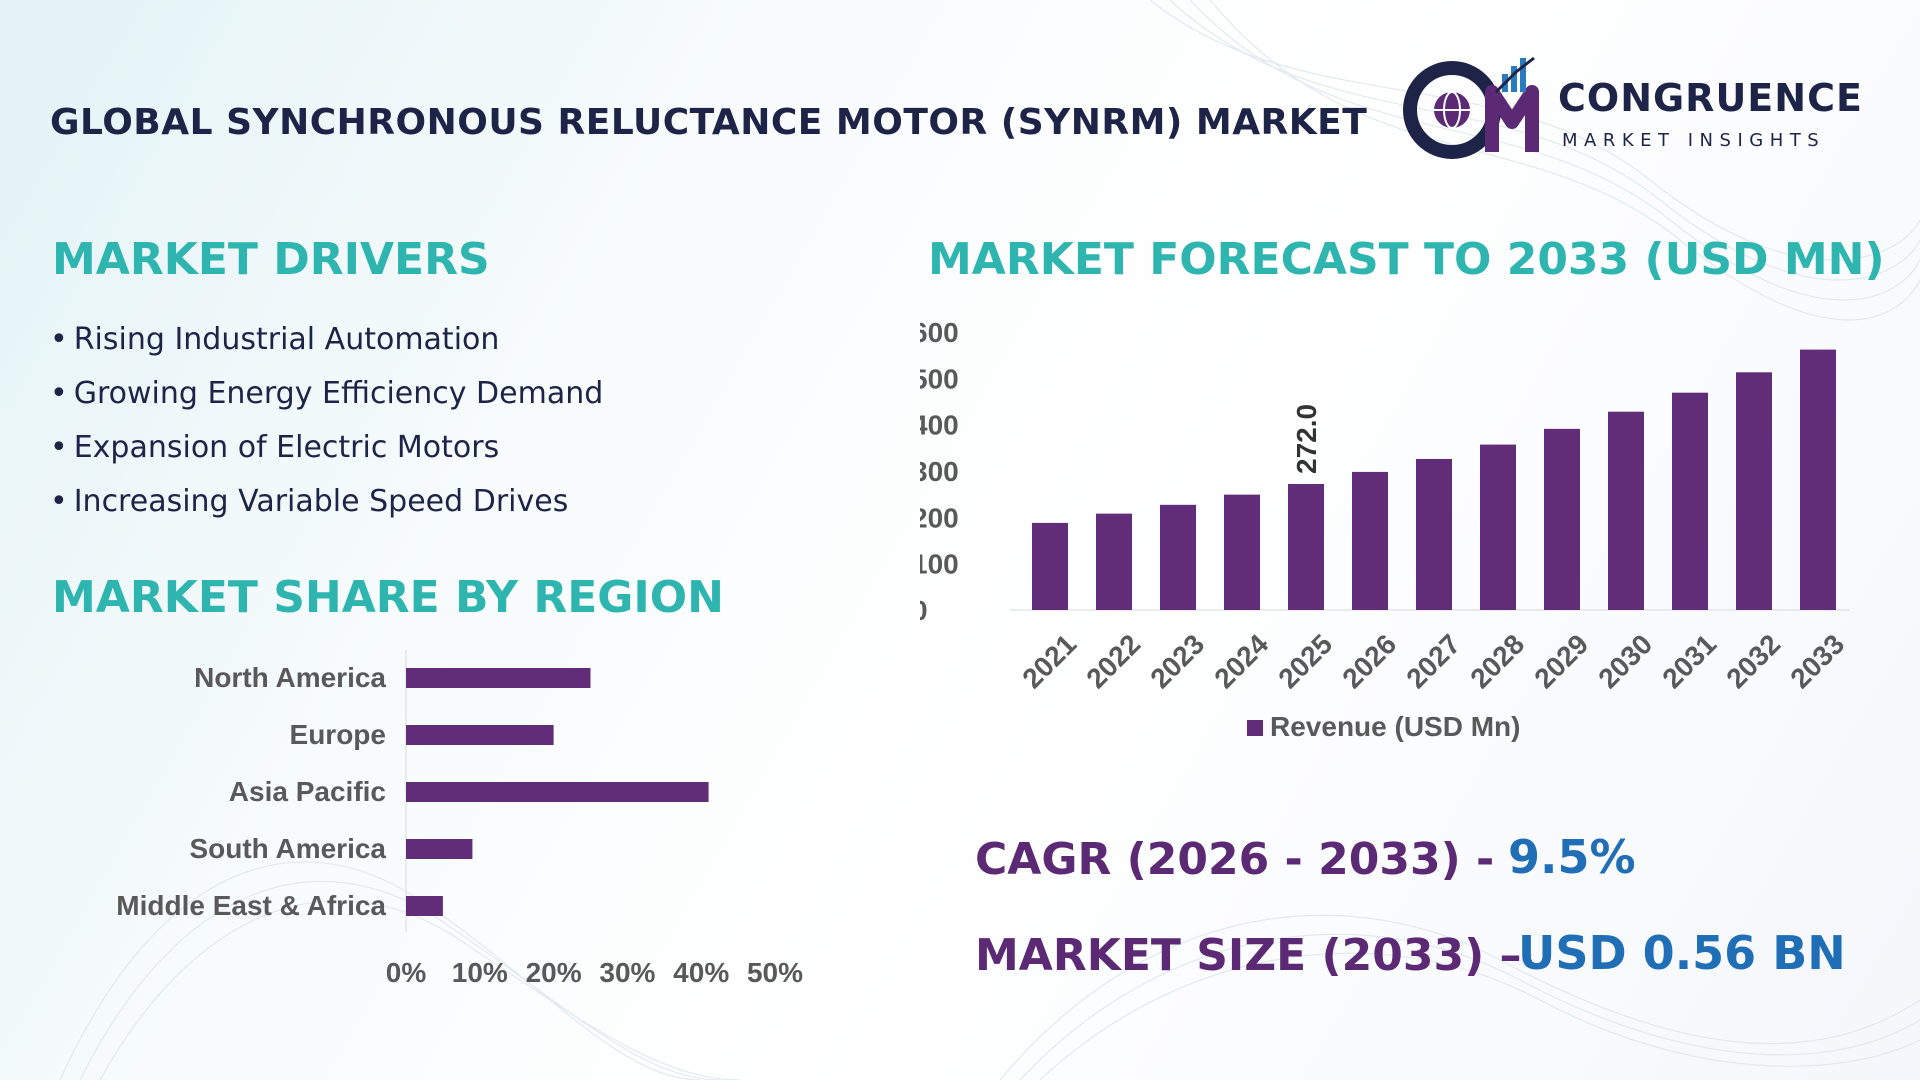 The width and height of the screenshot is (1920, 1080). I want to click on region-category-label: Asia Pacific, so click(307, 791).